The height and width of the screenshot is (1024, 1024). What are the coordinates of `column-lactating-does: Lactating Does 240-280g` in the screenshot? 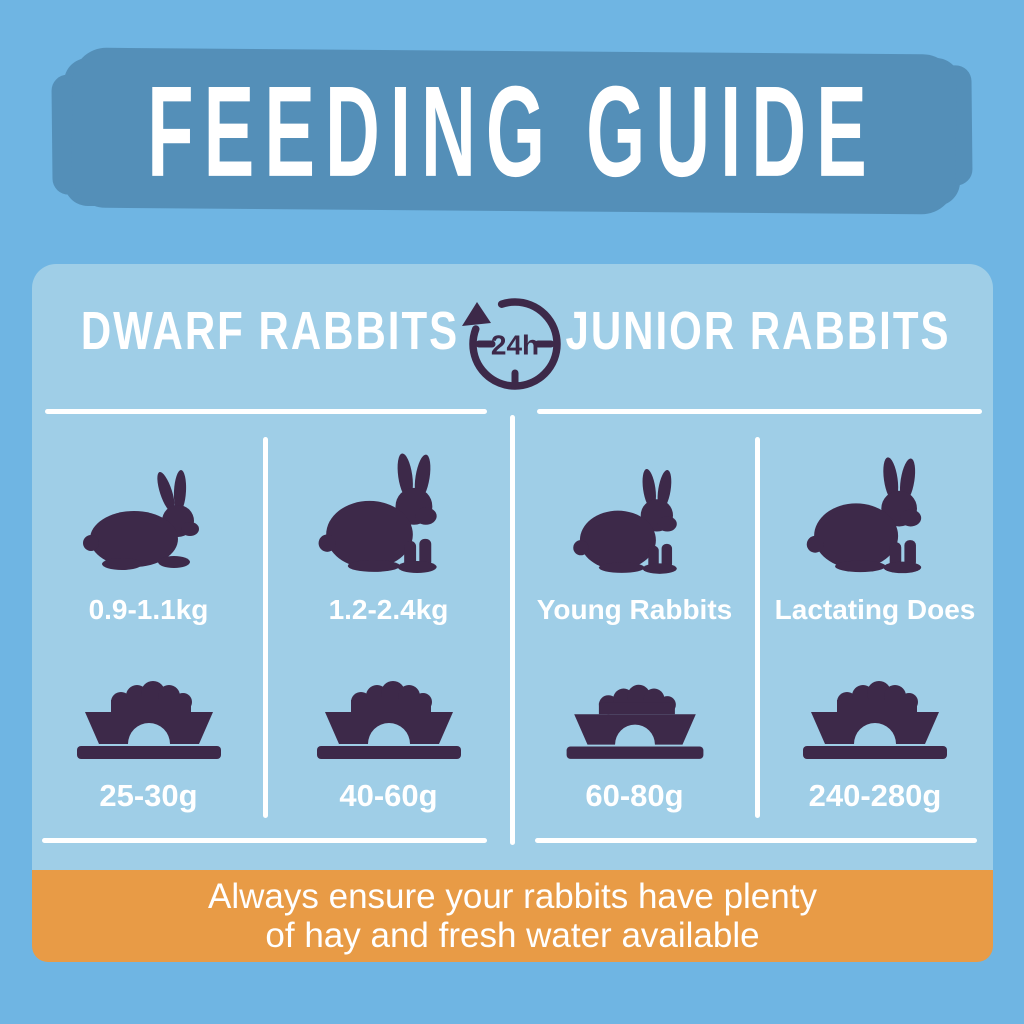 It's located at (875, 630).